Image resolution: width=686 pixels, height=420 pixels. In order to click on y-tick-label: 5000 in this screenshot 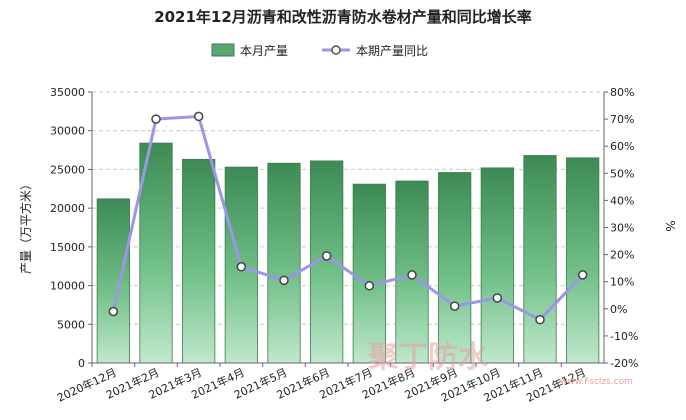, I will do `click(71, 324)`.